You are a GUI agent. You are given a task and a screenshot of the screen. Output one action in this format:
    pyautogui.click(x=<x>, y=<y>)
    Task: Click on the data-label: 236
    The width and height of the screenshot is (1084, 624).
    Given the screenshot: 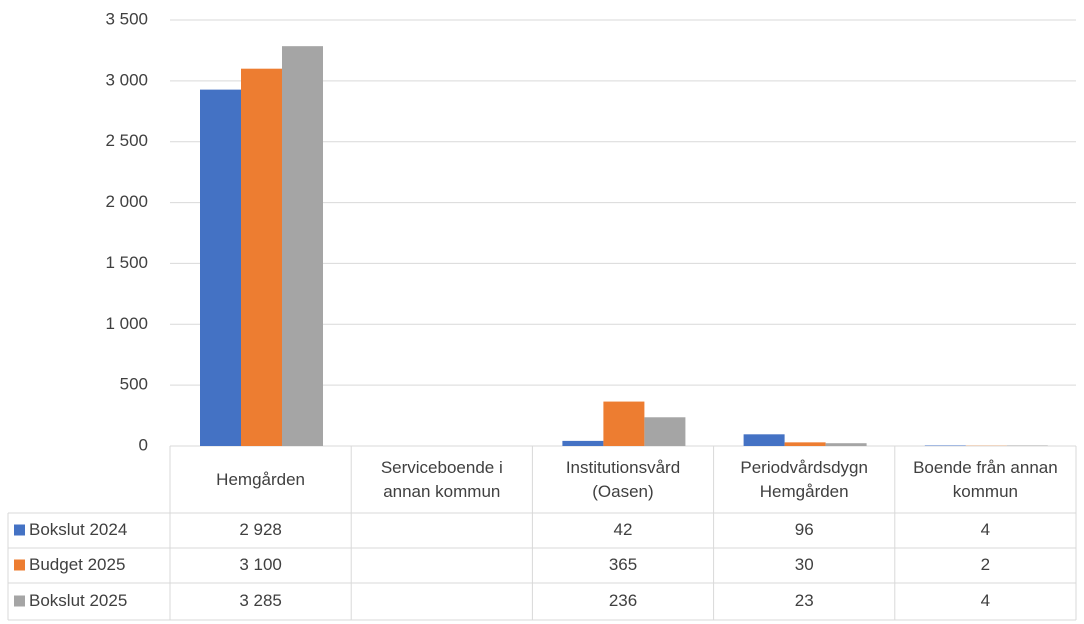 What is the action you would take?
    pyautogui.click(x=623, y=600)
    